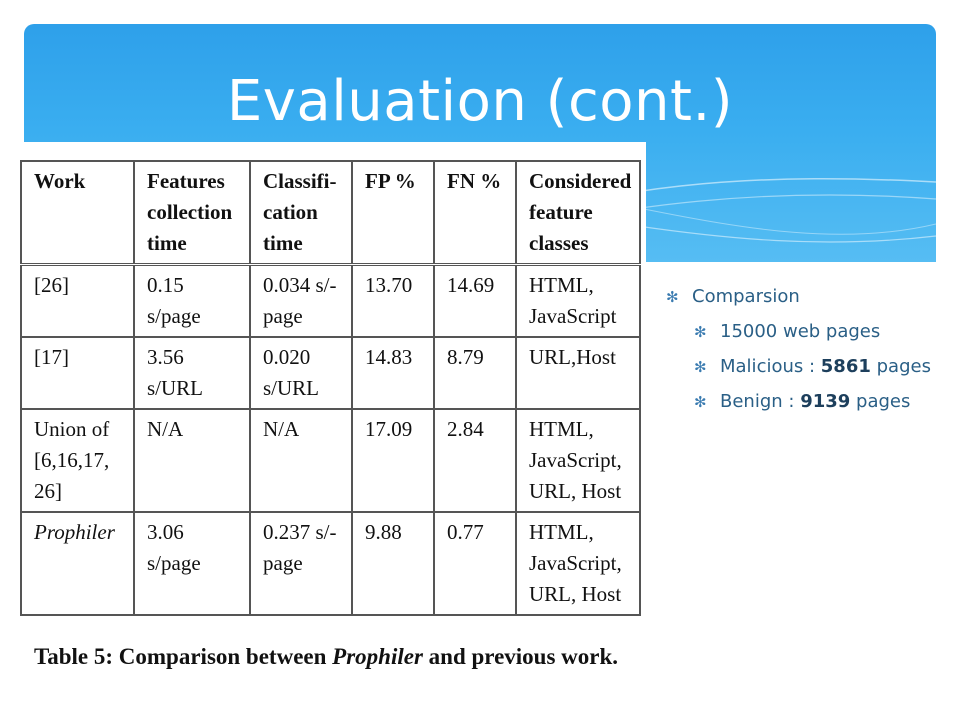 The width and height of the screenshot is (960, 720). Describe the element at coordinates (192, 373) in the screenshot. I see `cell-features: 3.56 s/URL` at that location.